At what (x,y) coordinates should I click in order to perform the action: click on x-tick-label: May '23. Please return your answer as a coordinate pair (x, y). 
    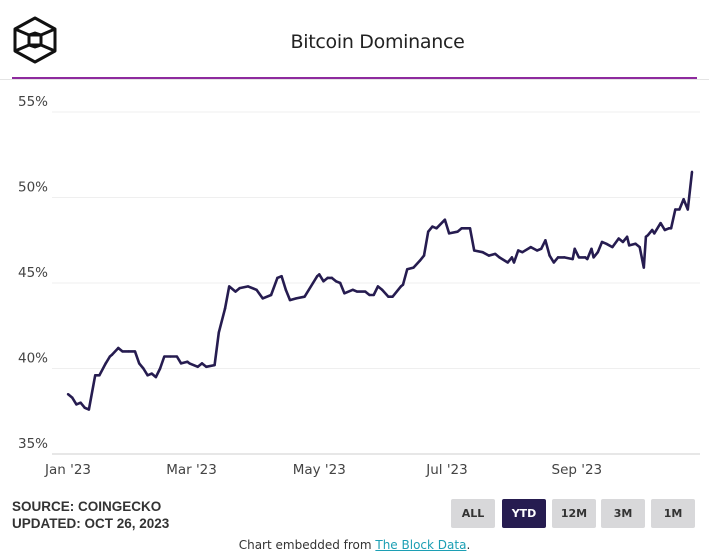
    Looking at the image, I should click on (319, 470).